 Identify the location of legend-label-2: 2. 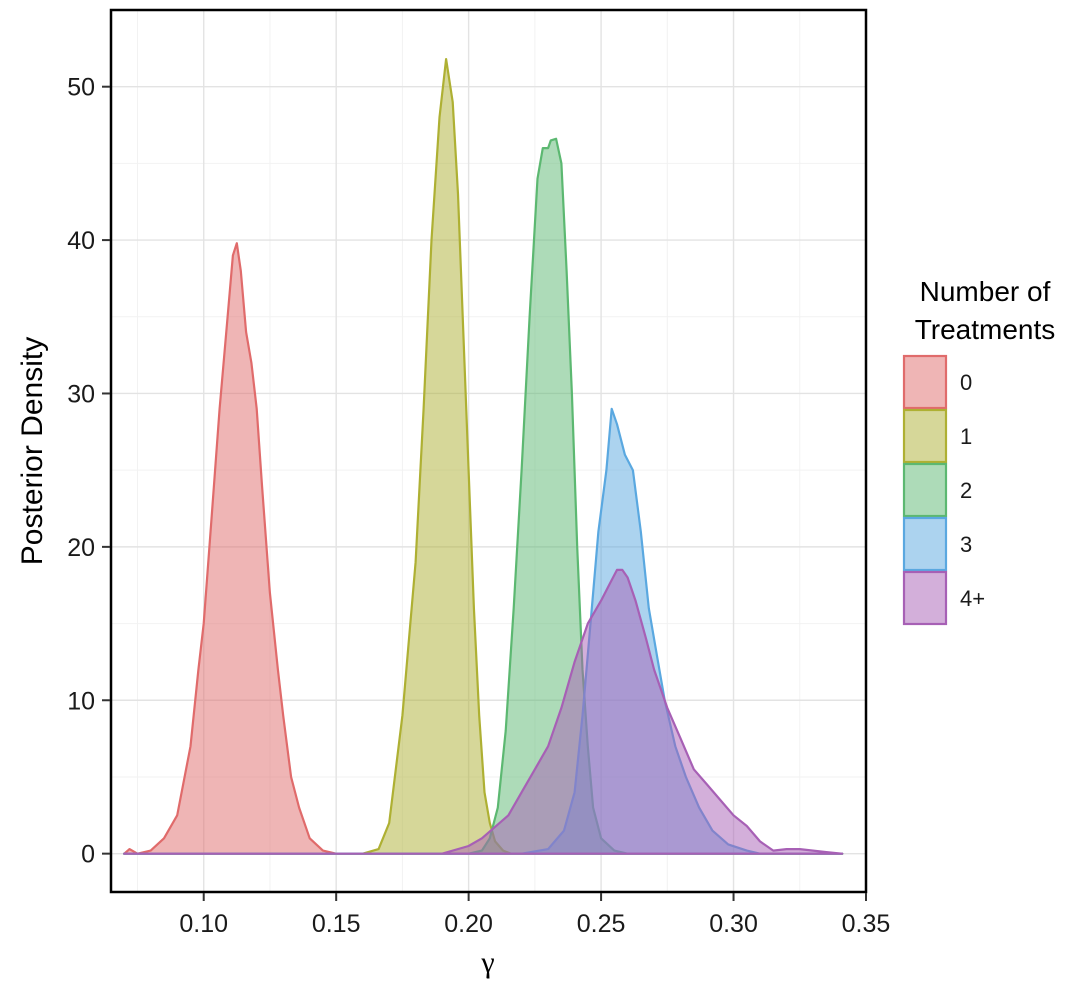
(966, 490).